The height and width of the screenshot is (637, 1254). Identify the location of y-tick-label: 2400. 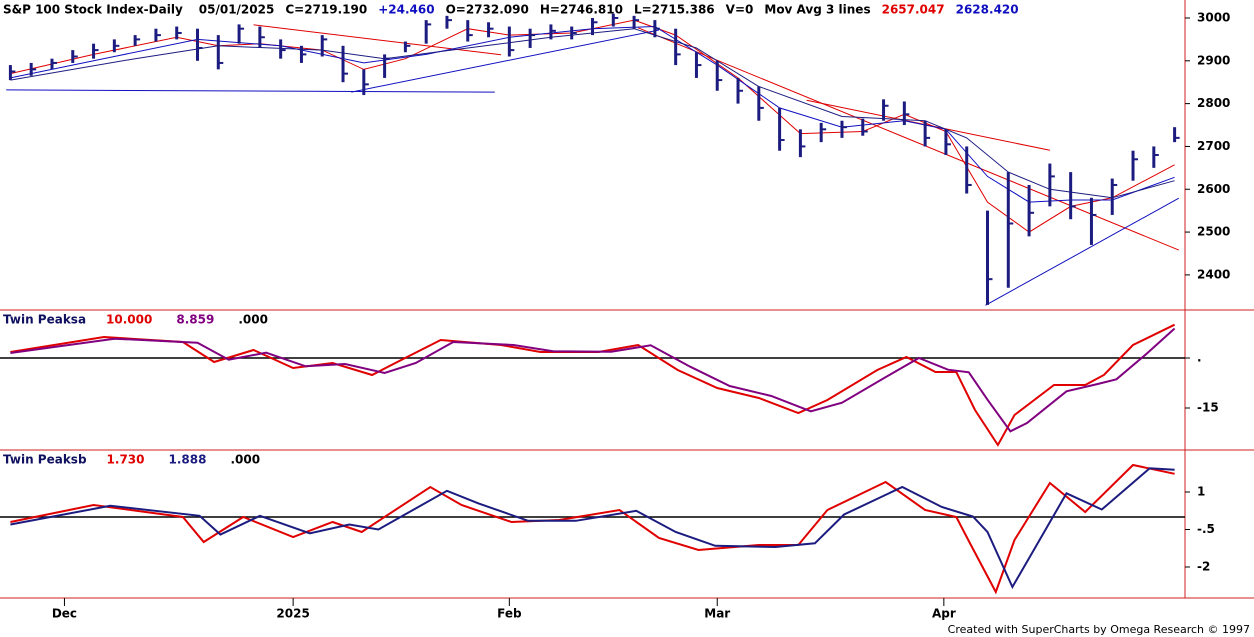
(1213, 274).